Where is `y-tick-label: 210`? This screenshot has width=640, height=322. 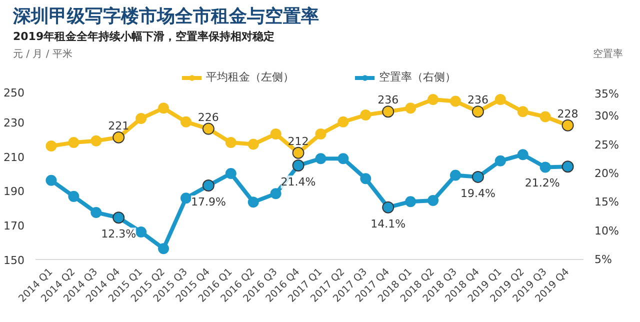 y-tick-label: 210 is located at coordinates (14, 157).